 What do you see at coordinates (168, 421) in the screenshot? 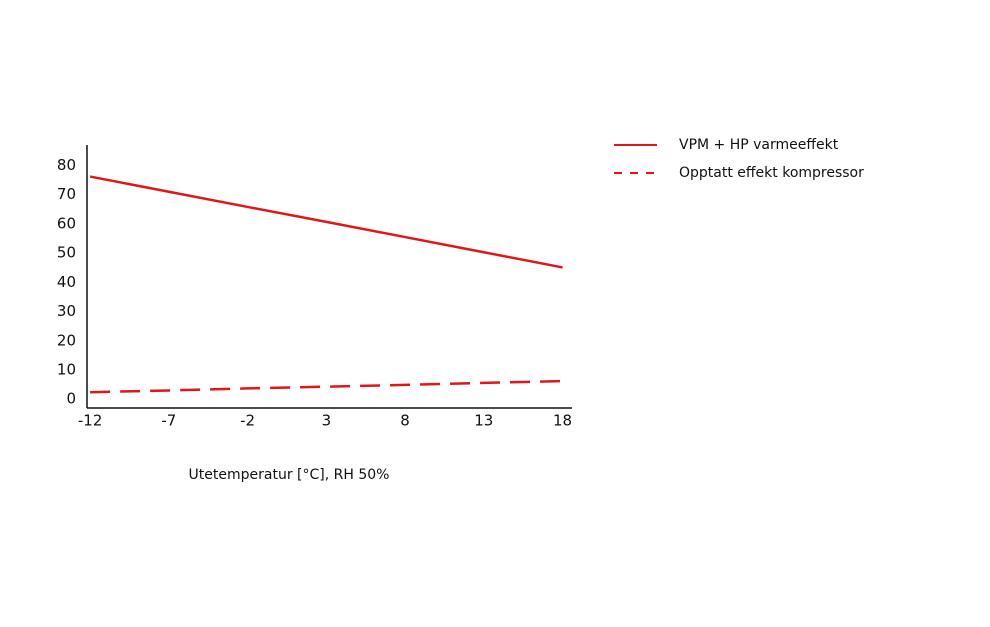
I see `x-tick-label: -7` at bounding box center [168, 421].